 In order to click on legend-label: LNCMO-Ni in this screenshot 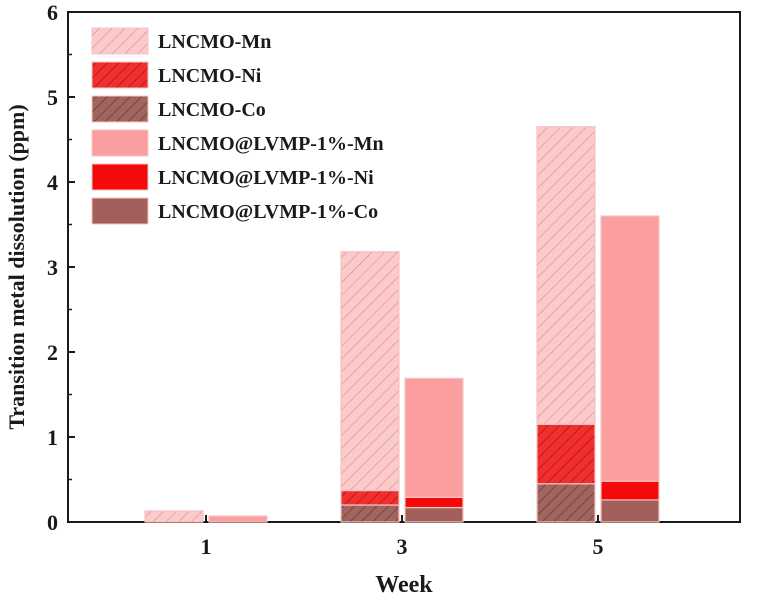, I will do `click(210, 76)`.